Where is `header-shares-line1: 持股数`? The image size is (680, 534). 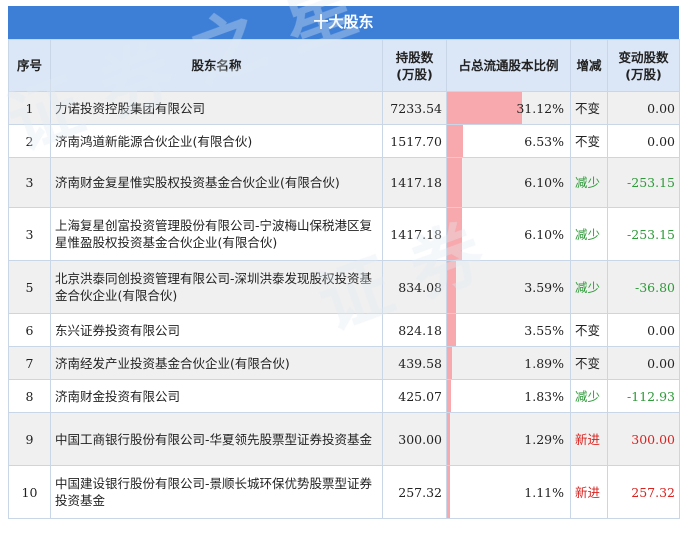
header-shares-line1: 持股数 is located at coordinates (414, 57).